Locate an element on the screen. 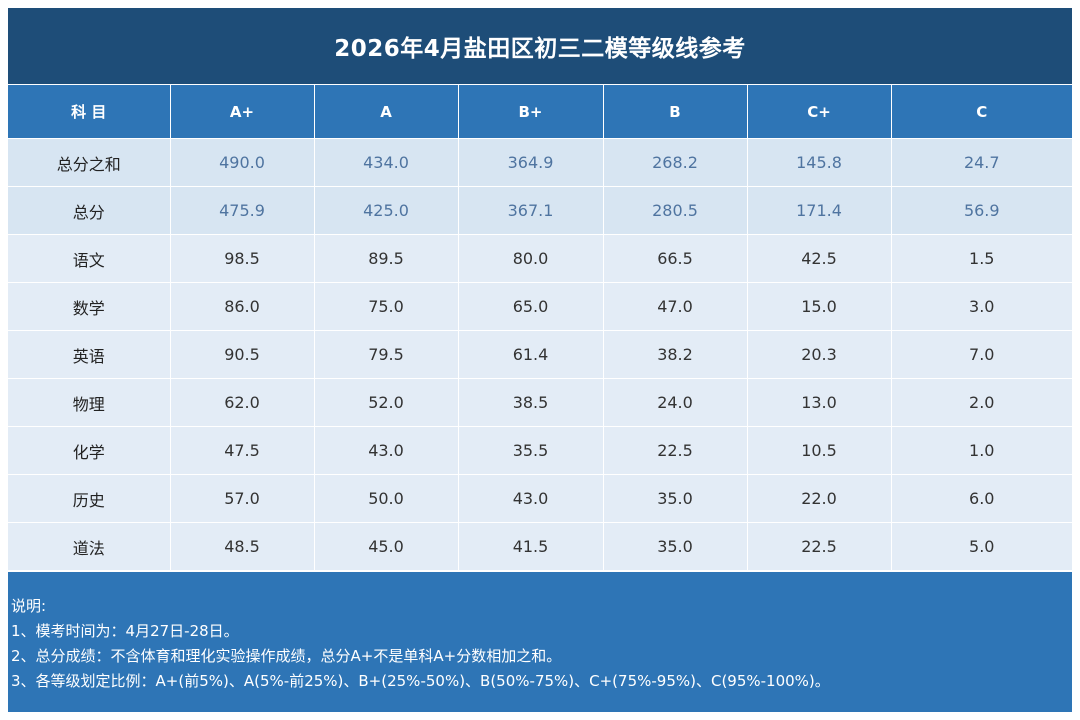  table-cell: 79.5 is located at coordinates (386, 354).